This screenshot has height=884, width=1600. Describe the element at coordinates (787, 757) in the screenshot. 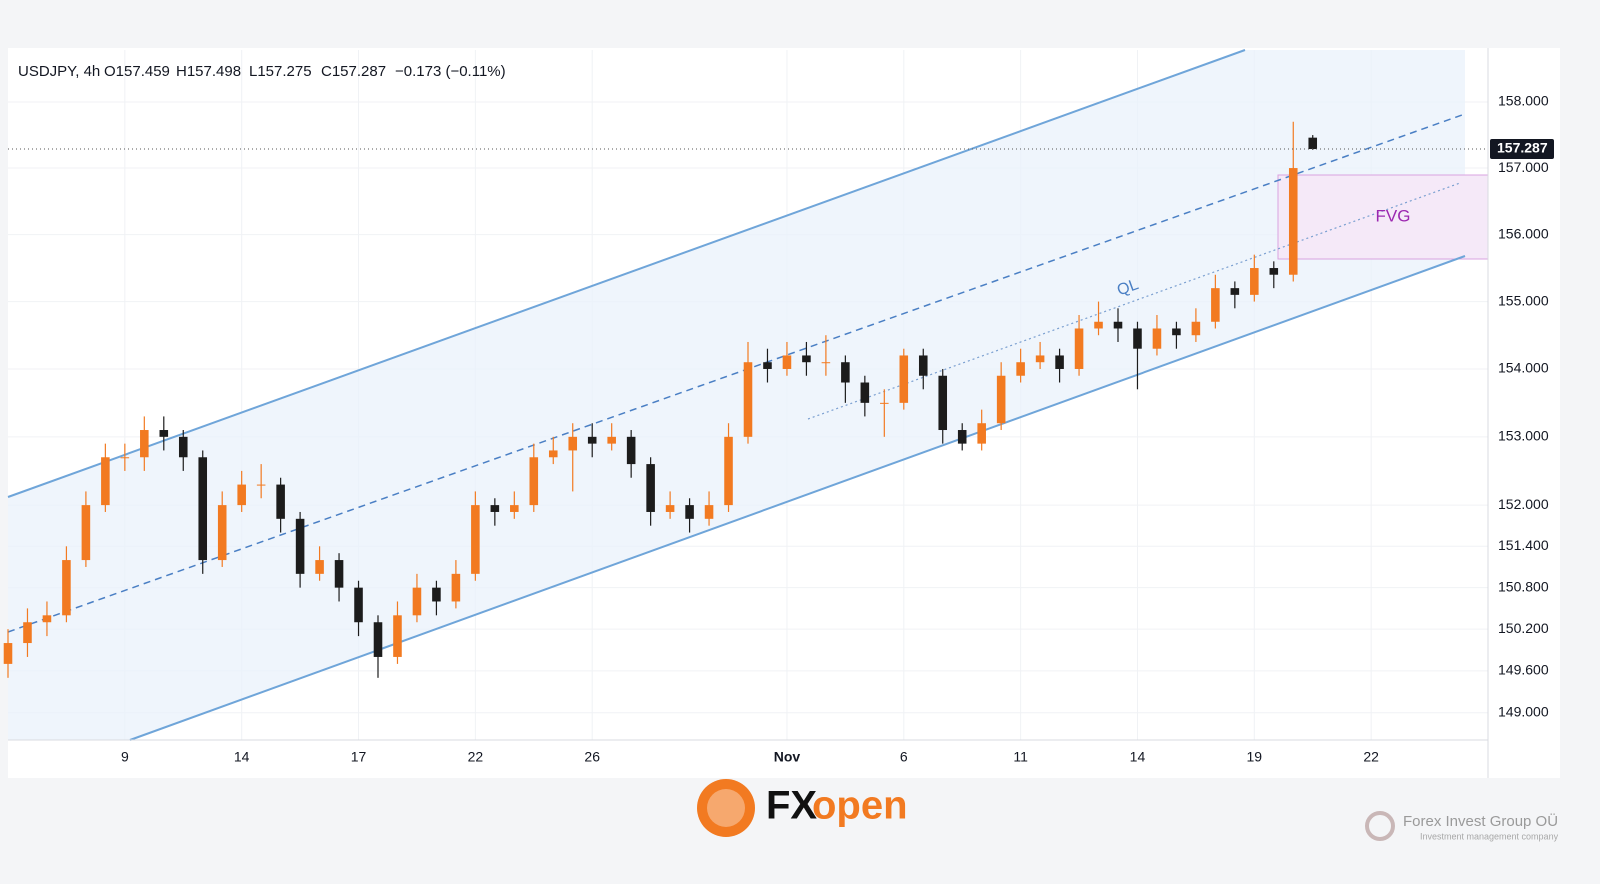

I see `x-tick-label: Nov` at that location.